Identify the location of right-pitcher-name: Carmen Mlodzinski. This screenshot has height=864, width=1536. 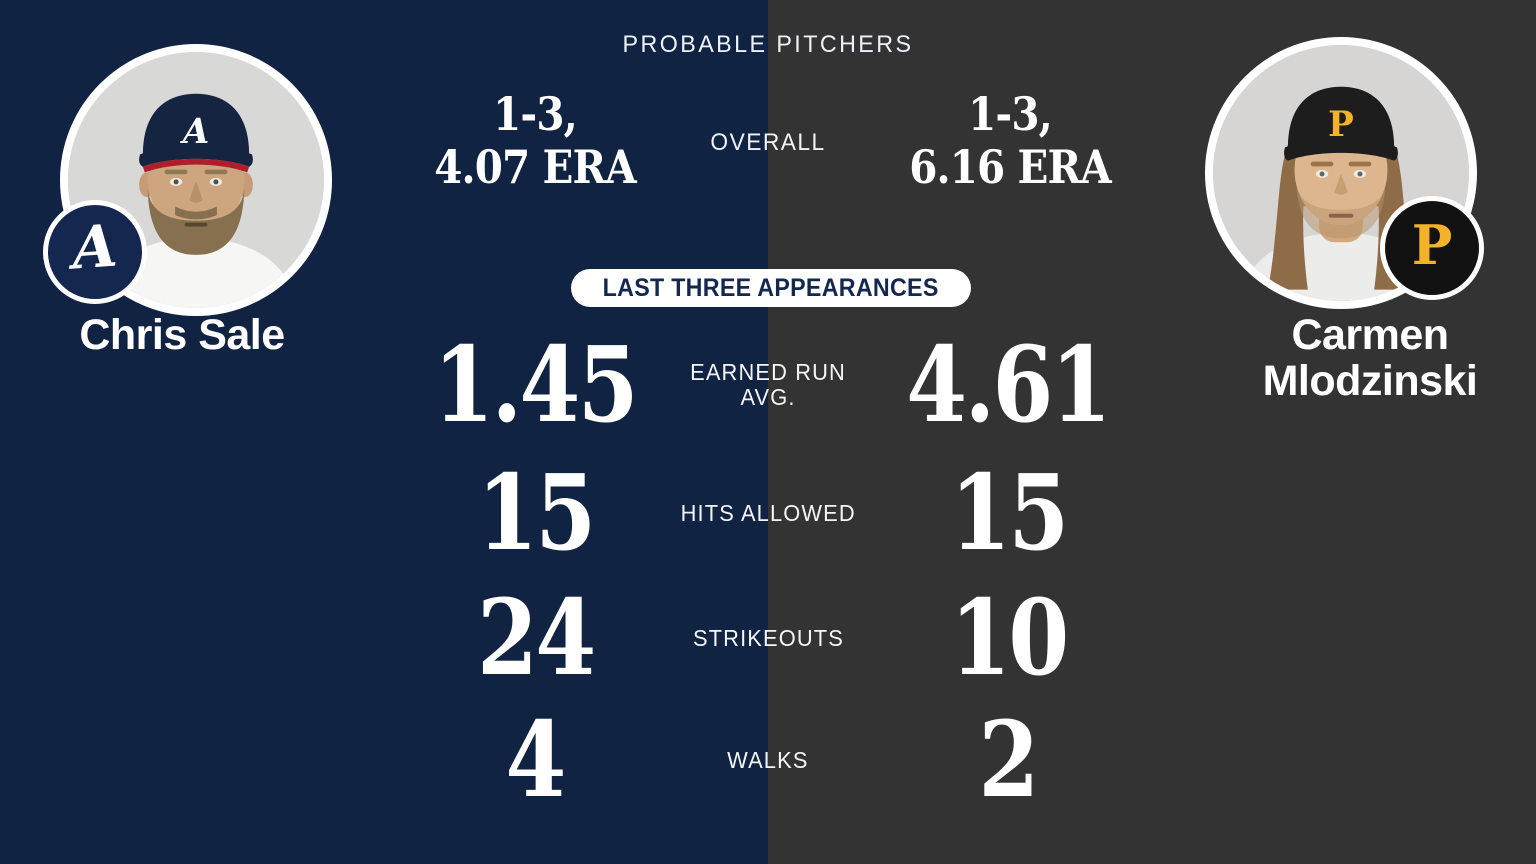
(1353, 358).